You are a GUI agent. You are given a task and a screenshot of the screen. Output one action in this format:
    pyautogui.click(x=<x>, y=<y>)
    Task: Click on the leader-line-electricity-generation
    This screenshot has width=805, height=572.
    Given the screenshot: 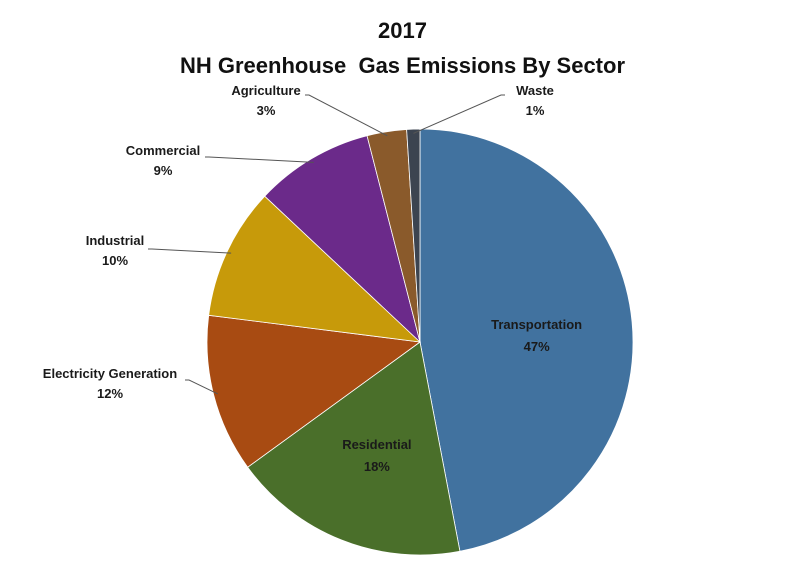 What is the action you would take?
    pyautogui.click(x=202, y=387)
    